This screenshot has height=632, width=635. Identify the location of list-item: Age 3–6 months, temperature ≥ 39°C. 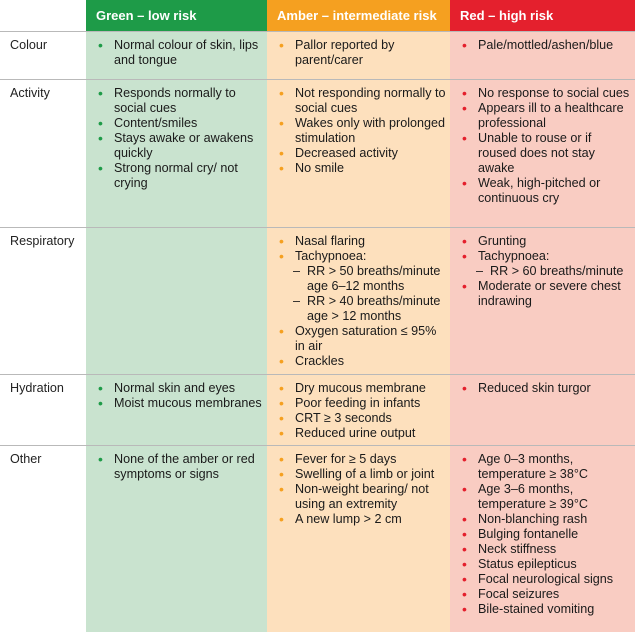
(544, 497).